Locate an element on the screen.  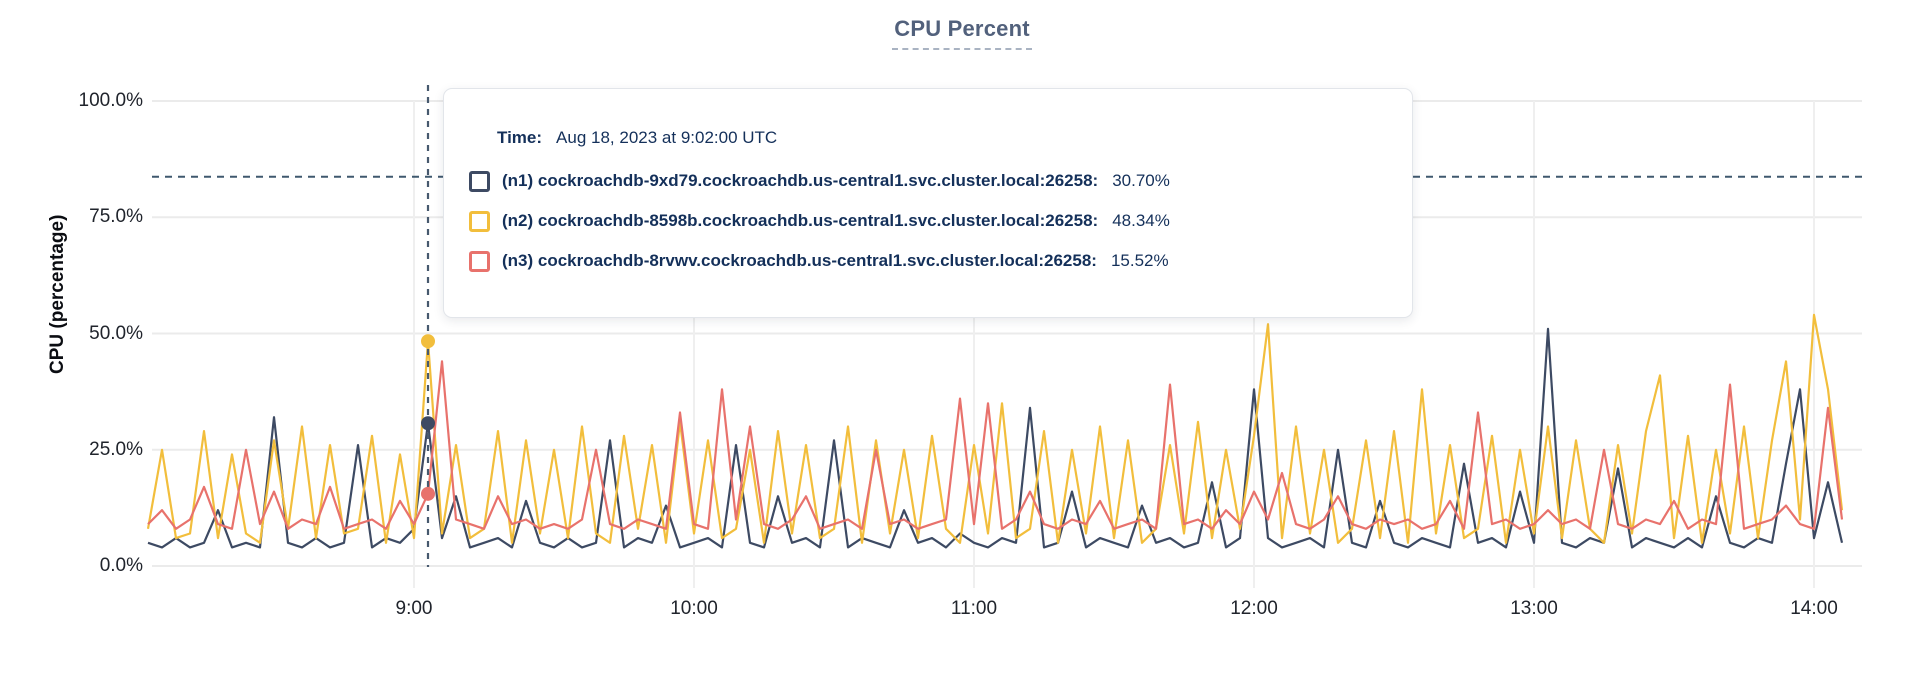
y-tick-label: 0.0% is located at coordinates (121, 565).